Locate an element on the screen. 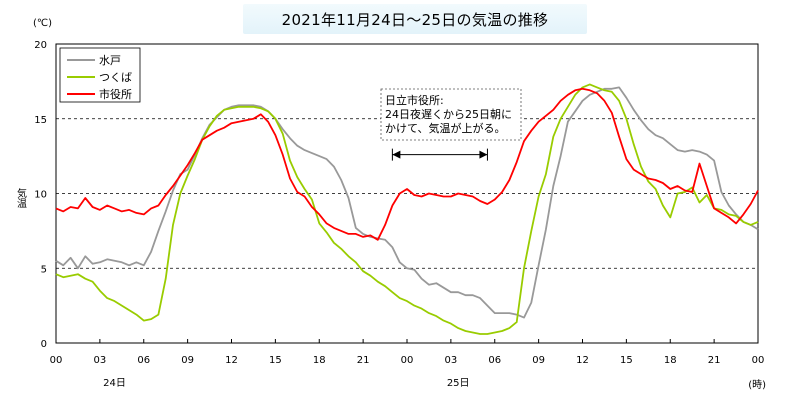  annotation-text: かけて、気温が上がる。 is located at coordinates (445, 128).